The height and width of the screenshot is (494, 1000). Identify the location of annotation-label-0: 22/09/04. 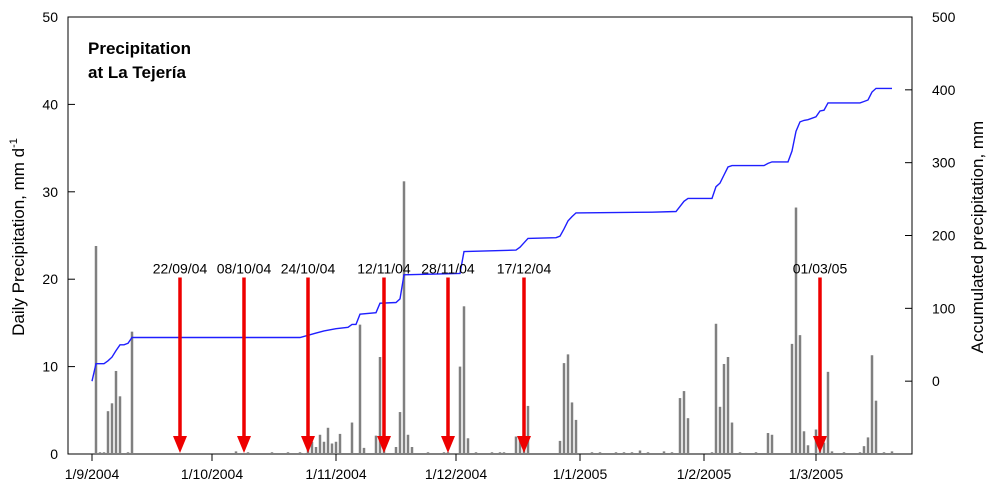
(180, 268).